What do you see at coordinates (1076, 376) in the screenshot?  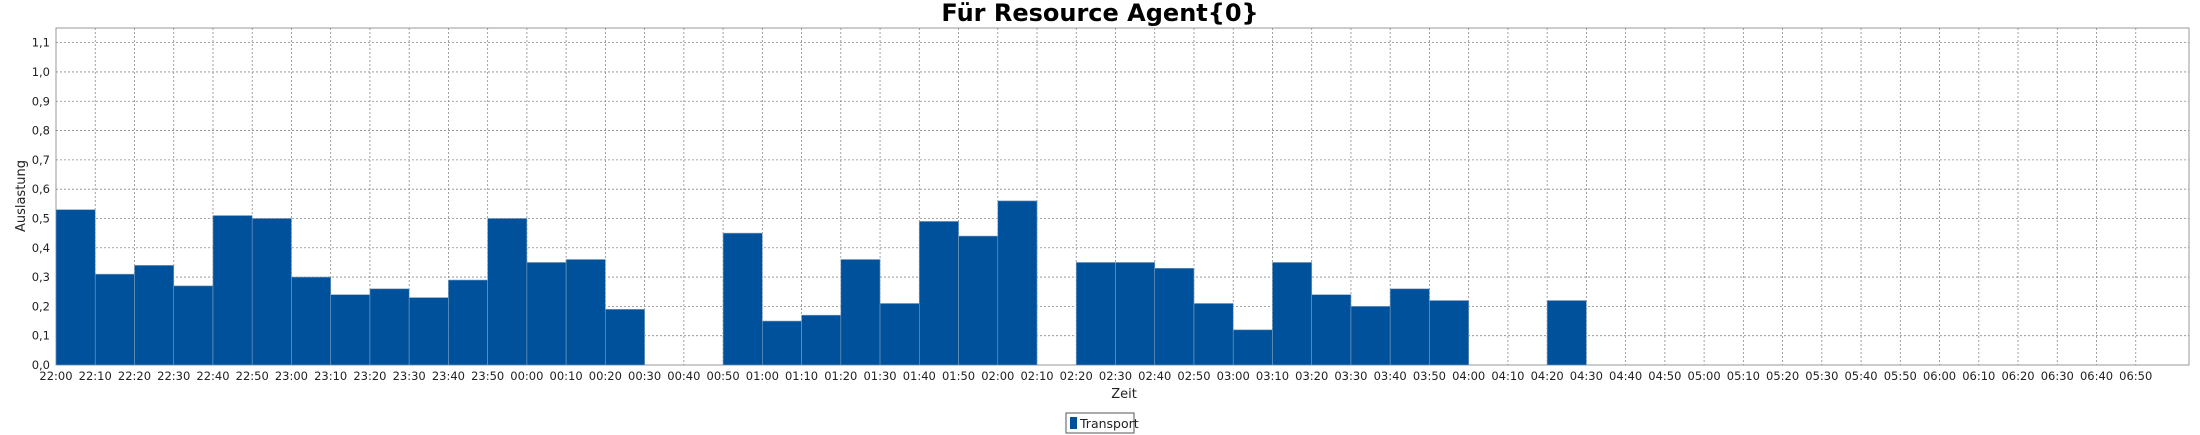 I see `x-tick-label: 02:20` at bounding box center [1076, 376].